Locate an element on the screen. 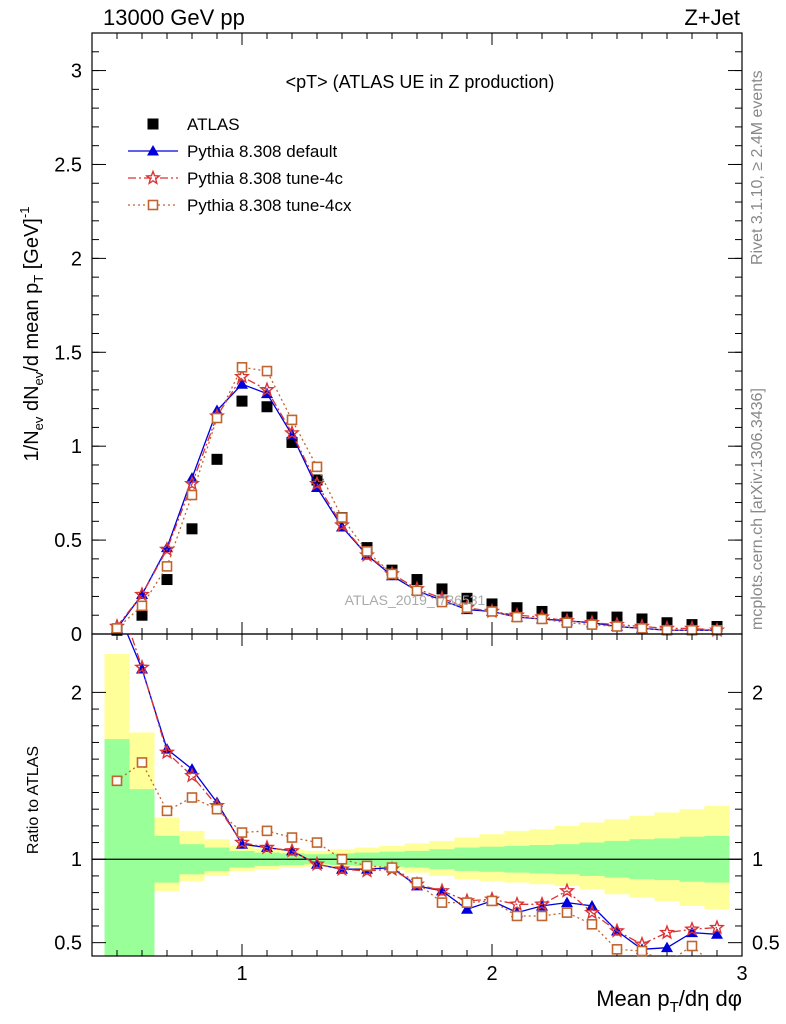 Image resolution: width=786 pixels, height=1024 pixels. x-tick-label: 3 is located at coordinates (741, 974).